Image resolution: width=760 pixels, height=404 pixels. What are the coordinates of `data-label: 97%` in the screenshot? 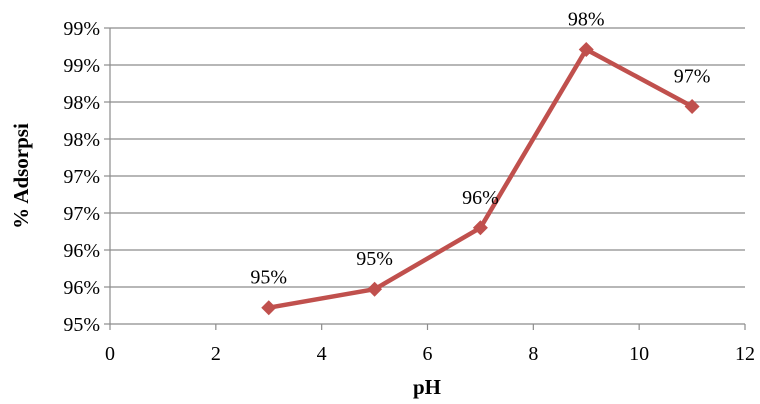 It's located at (692, 76).